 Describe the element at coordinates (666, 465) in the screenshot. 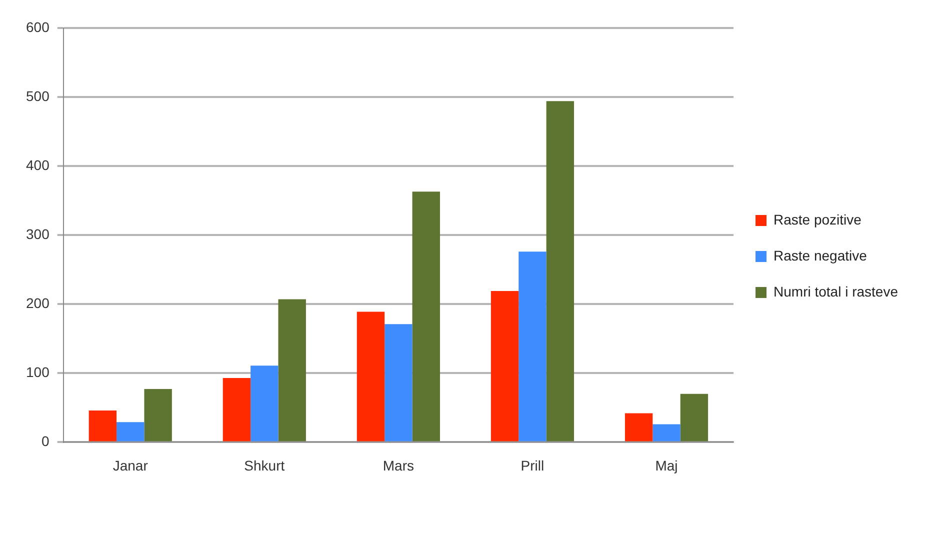

I see `x-tick-label: Maj` at that location.